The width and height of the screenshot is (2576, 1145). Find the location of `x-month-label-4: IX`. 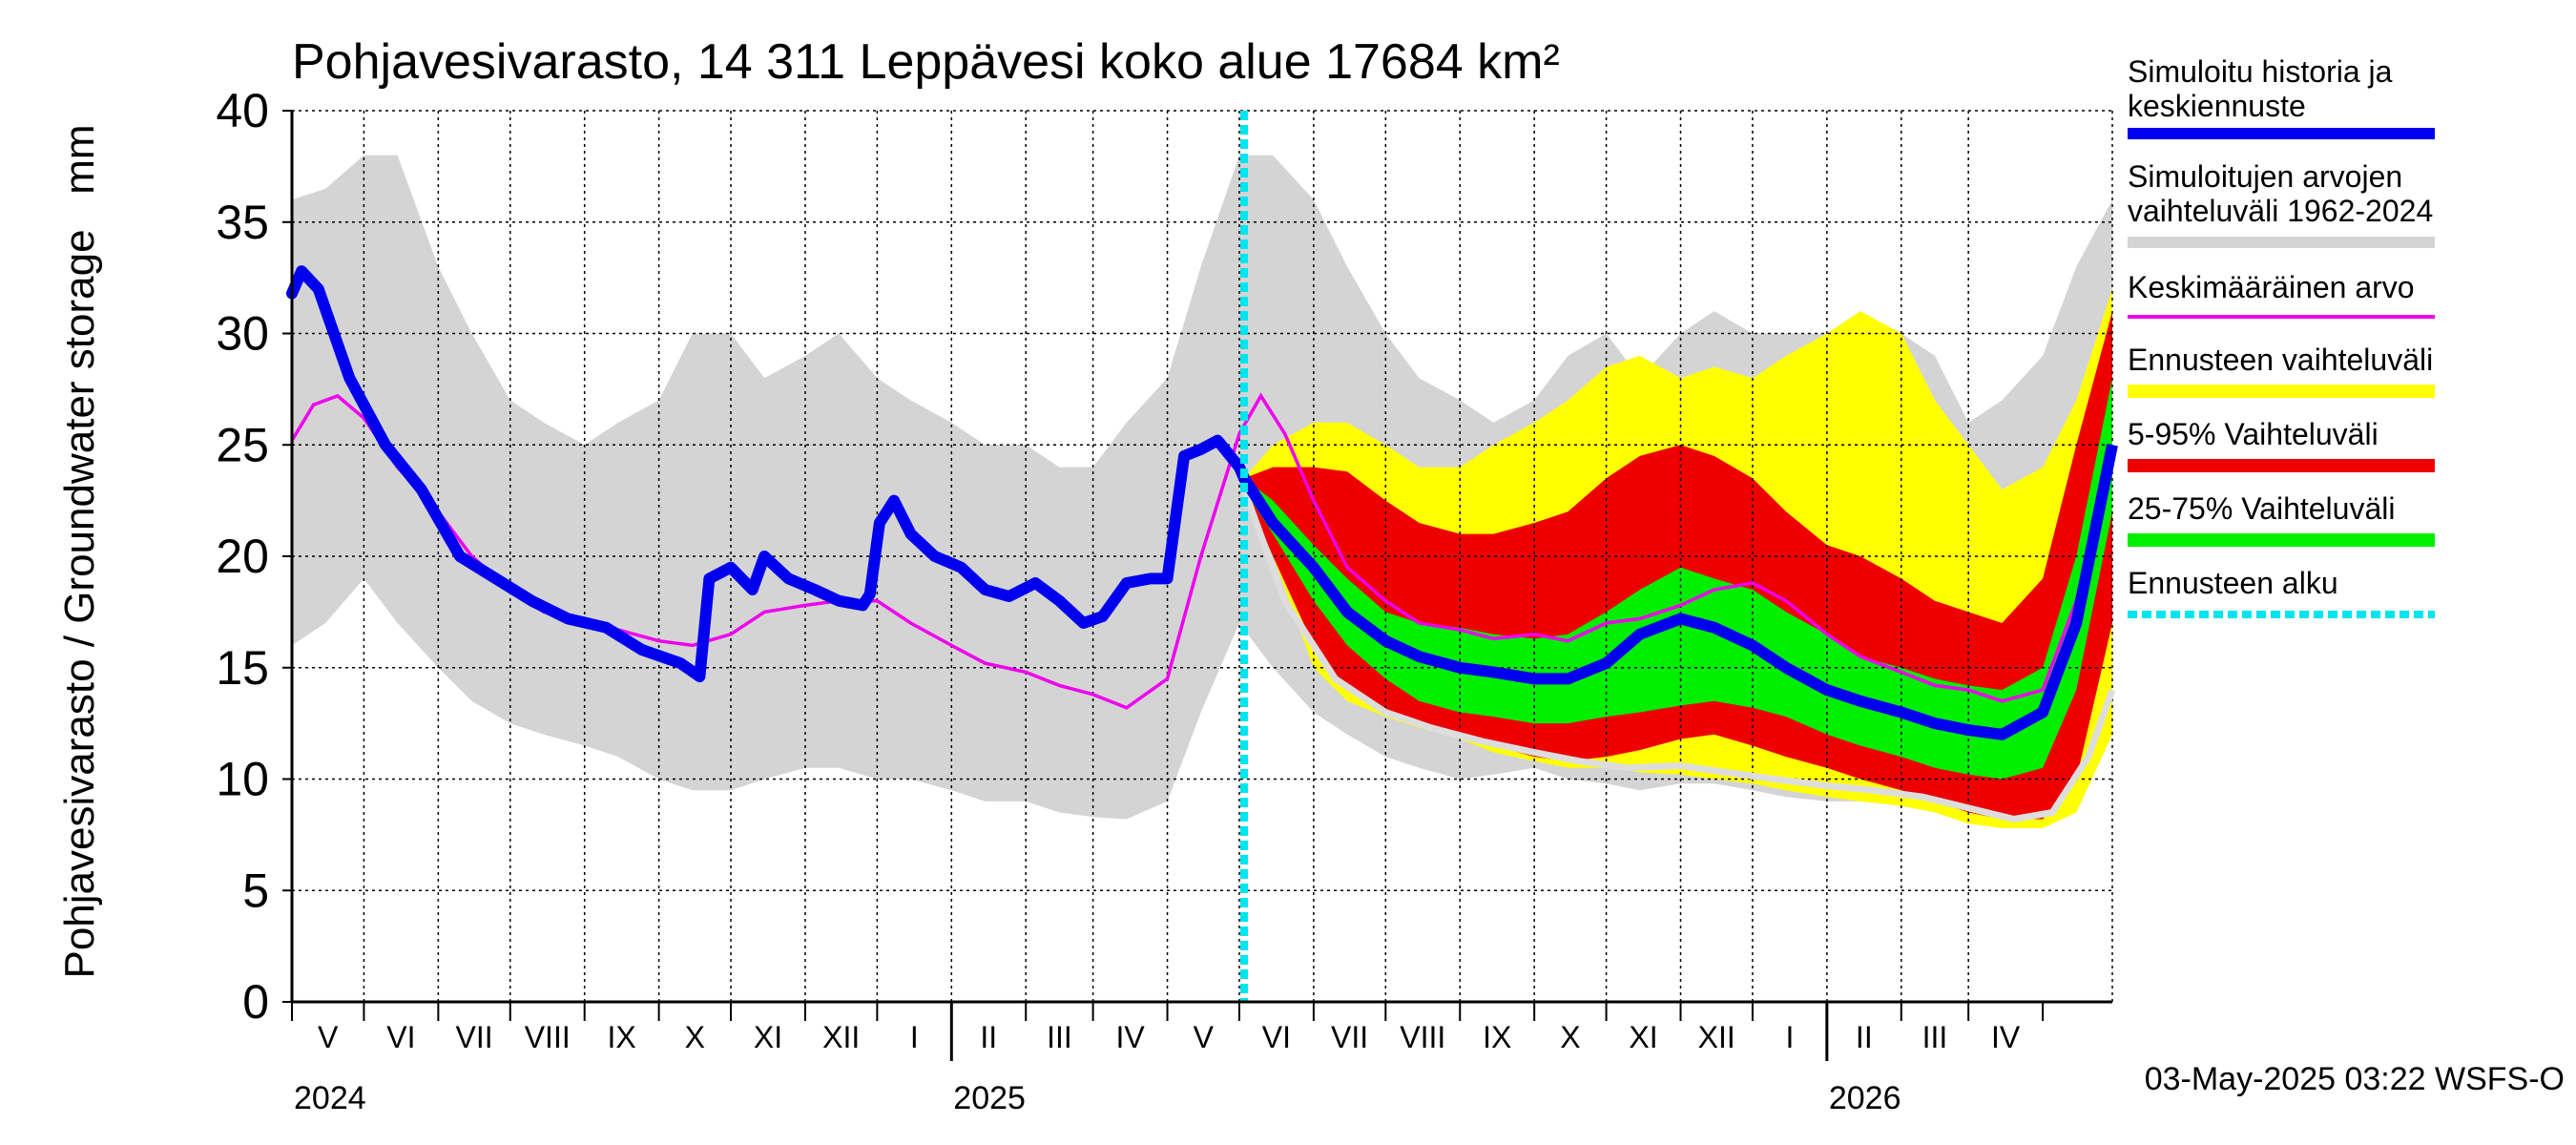

x-month-label-4: IX is located at coordinates (622, 1037).